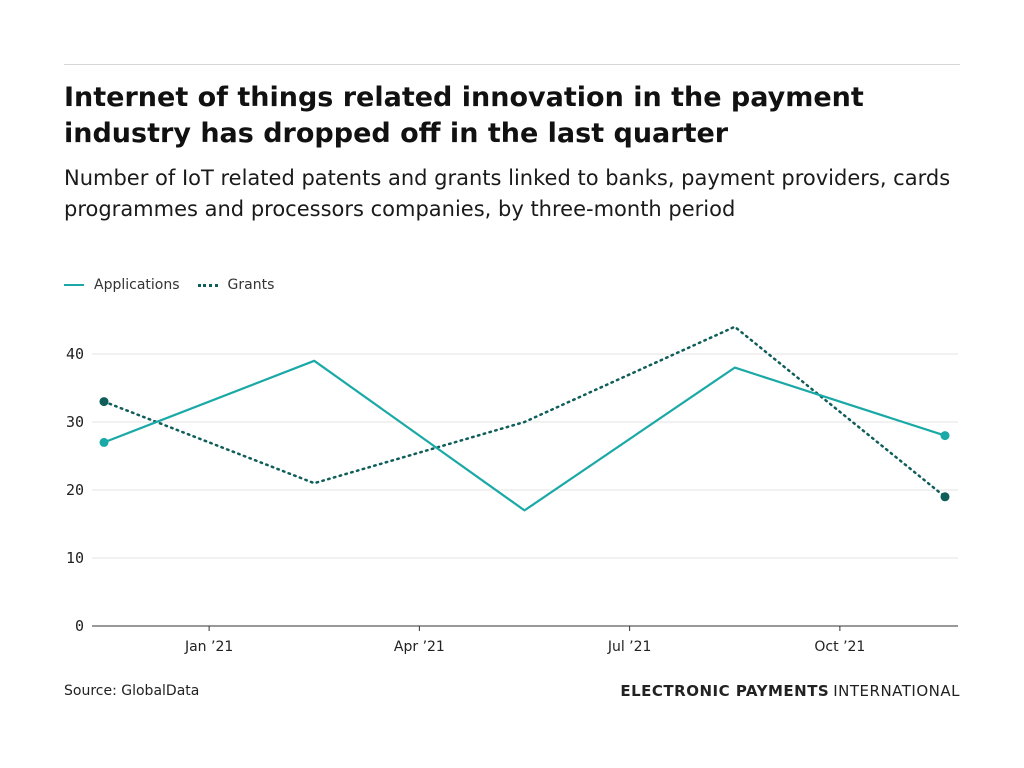 The image size is (1024, 768). I want to click on source-note: Source: GlobalData, so click(132, 691).